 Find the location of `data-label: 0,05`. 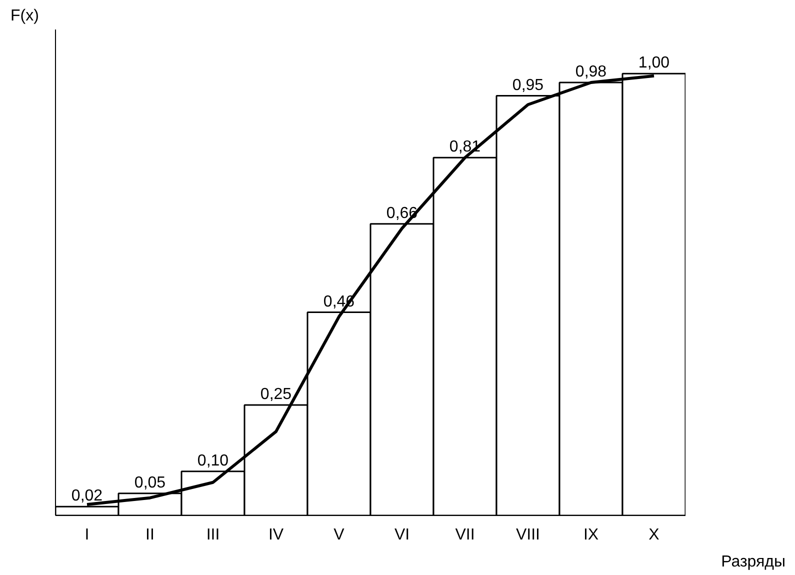

data-label: 0,05 is located at coordinates (150, 483).